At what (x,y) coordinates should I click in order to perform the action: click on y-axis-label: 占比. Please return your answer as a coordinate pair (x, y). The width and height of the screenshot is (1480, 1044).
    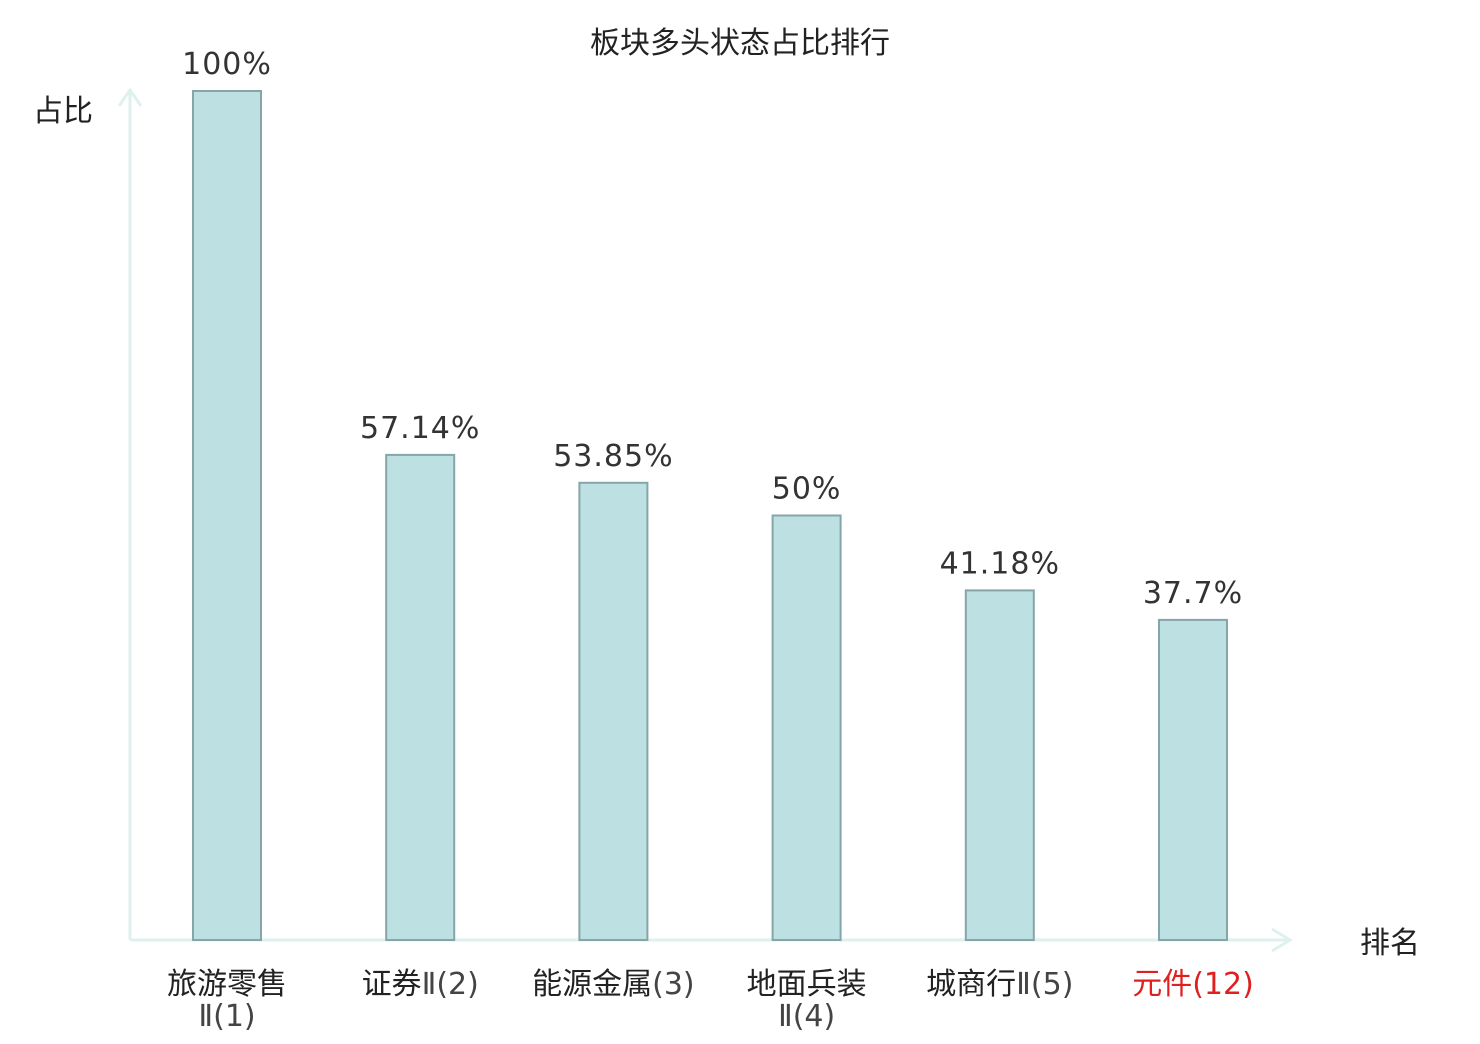
    Looking at the image, I should click on (63, 111).